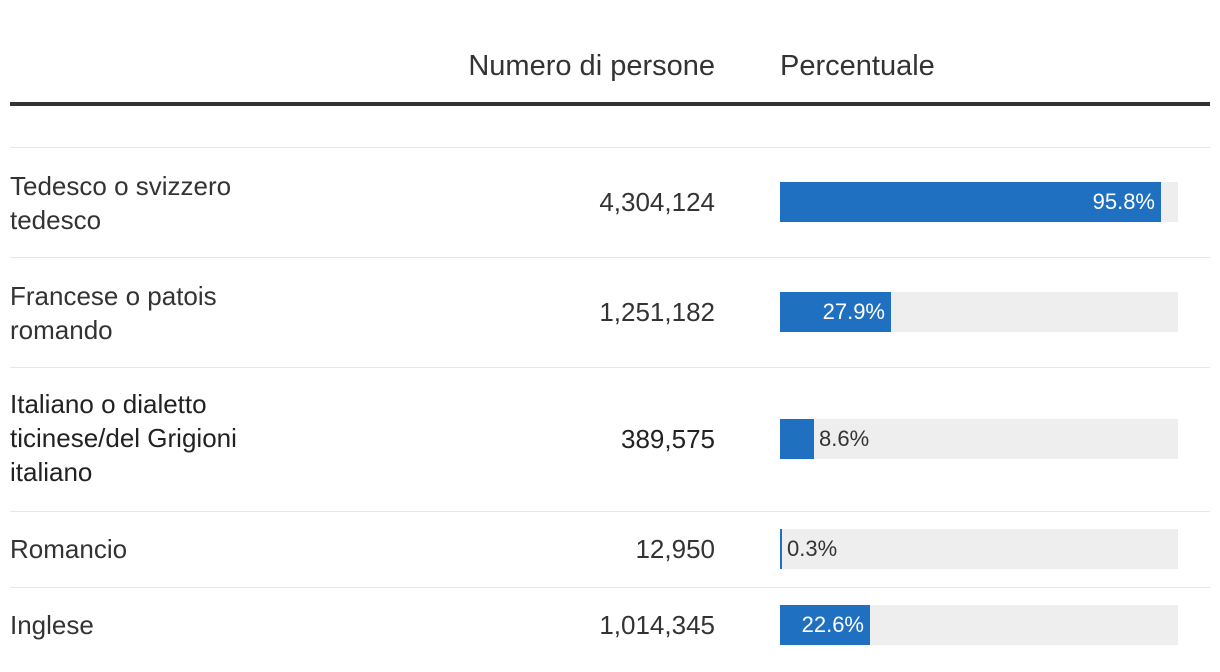  Describe the element at coordinates (832, 624) in the screenshot. I see `percent-label: 22.6%` at that location.